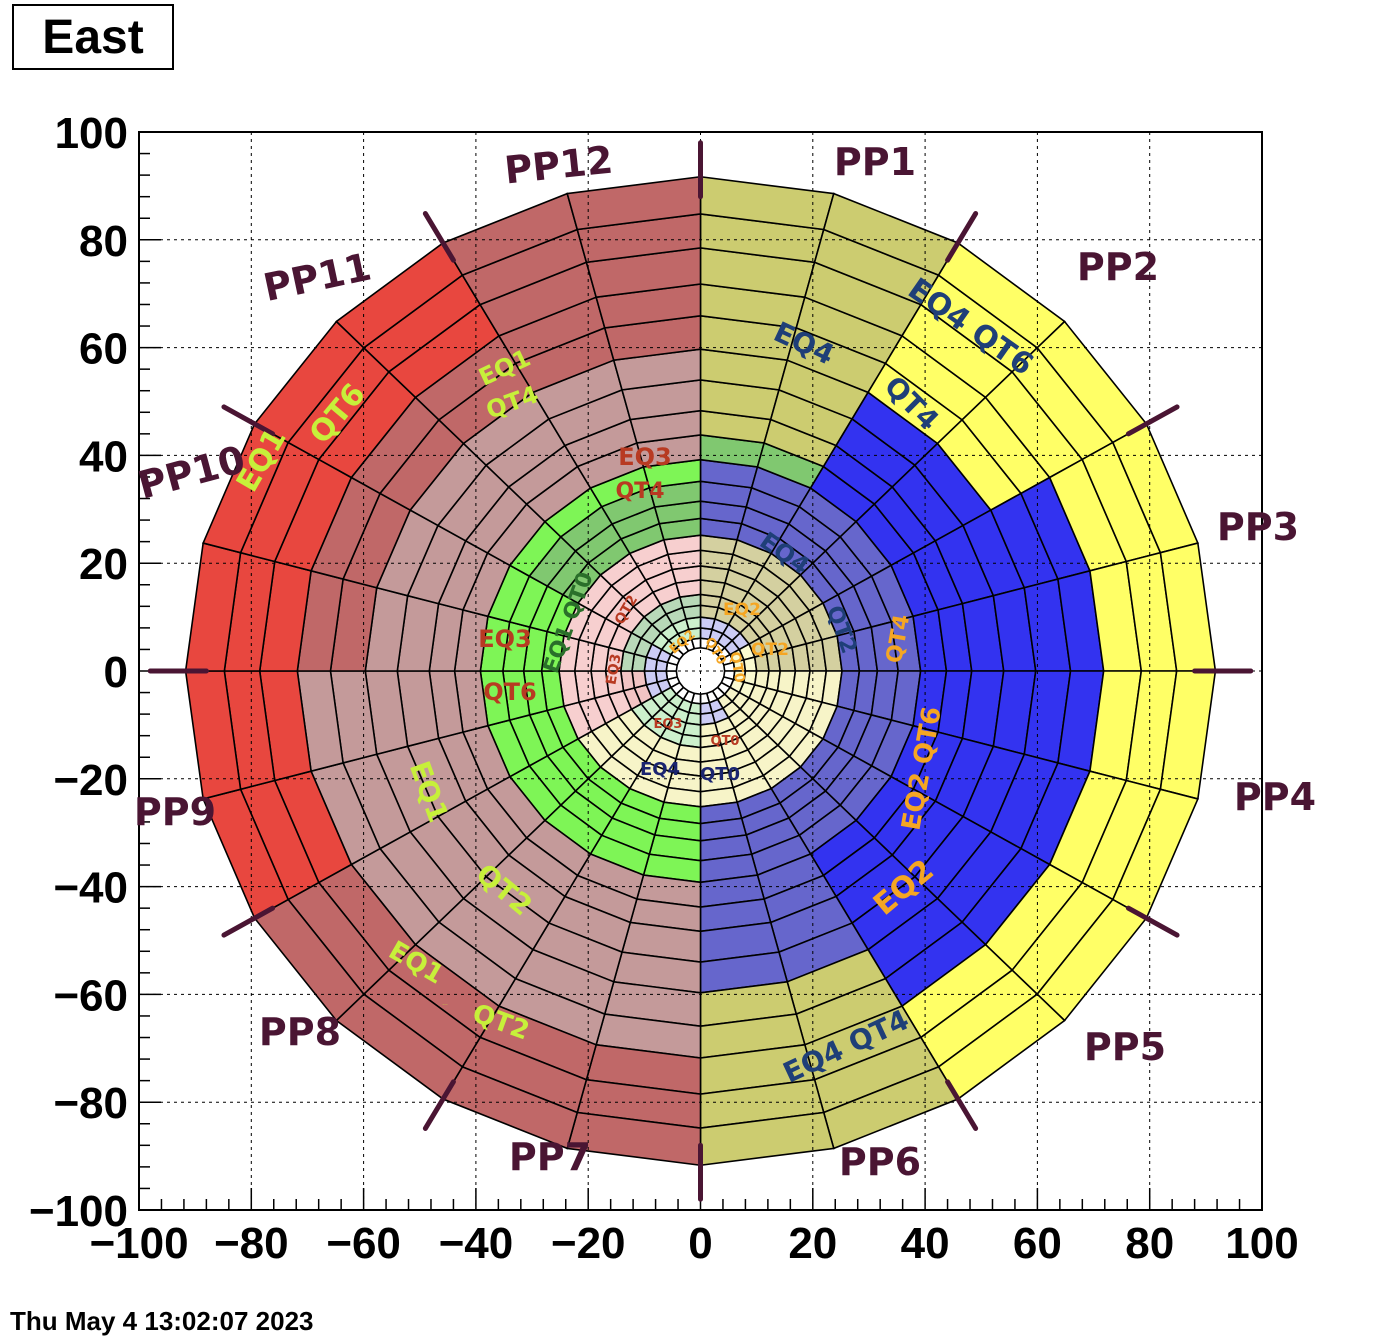 The height and width of the screenshot is (1342, 1400). I want to click on pp-label: PP9, so click(175, 812).